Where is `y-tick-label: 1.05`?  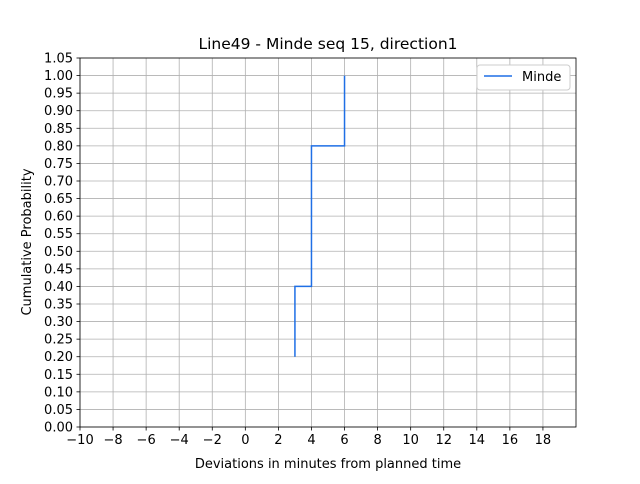 y-tick-label: 1.05 is located at coordinates (58, 59).